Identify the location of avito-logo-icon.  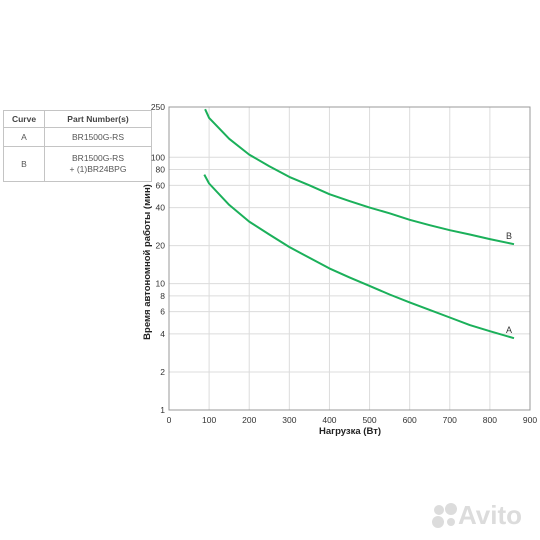
(445, 515).